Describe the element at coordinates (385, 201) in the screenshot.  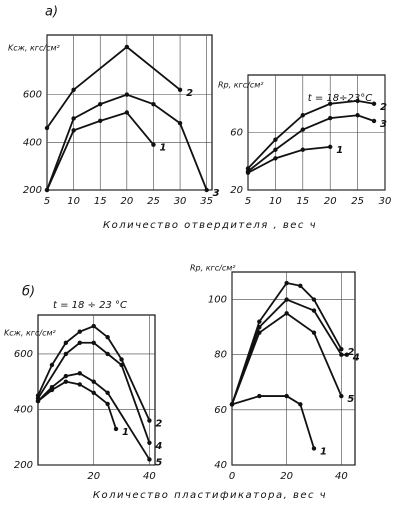
I see `x-tick-label: 30` at that location.